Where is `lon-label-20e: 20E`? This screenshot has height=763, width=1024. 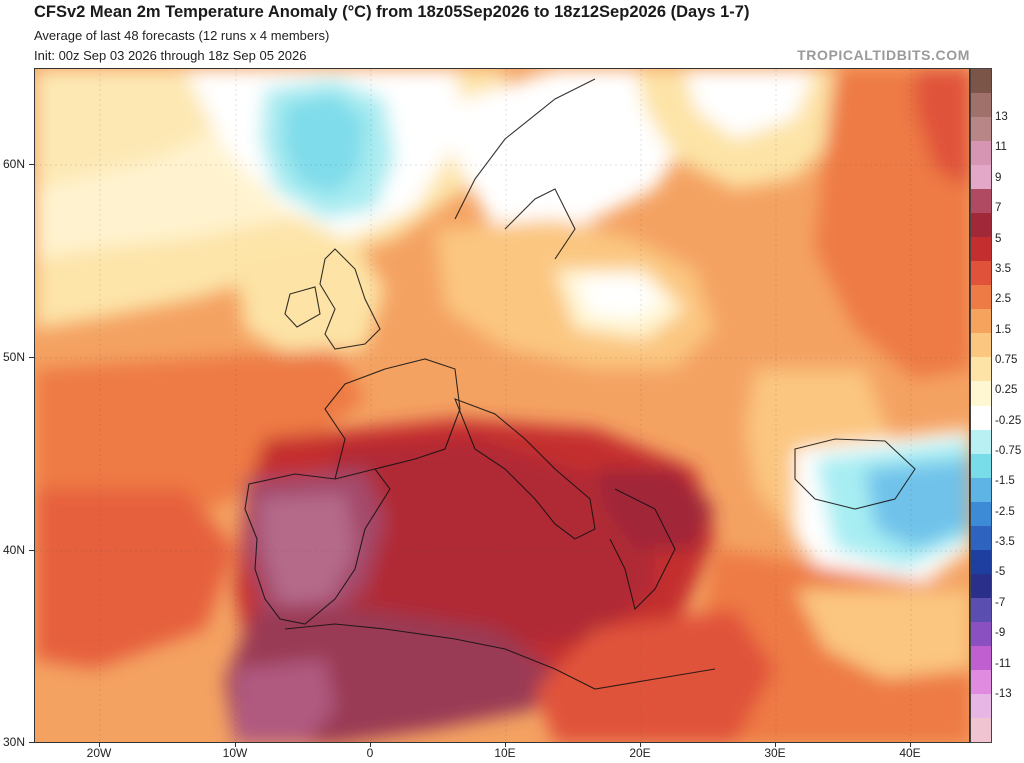 lon-label-20e: 20E is located at coordinates (640, 753).